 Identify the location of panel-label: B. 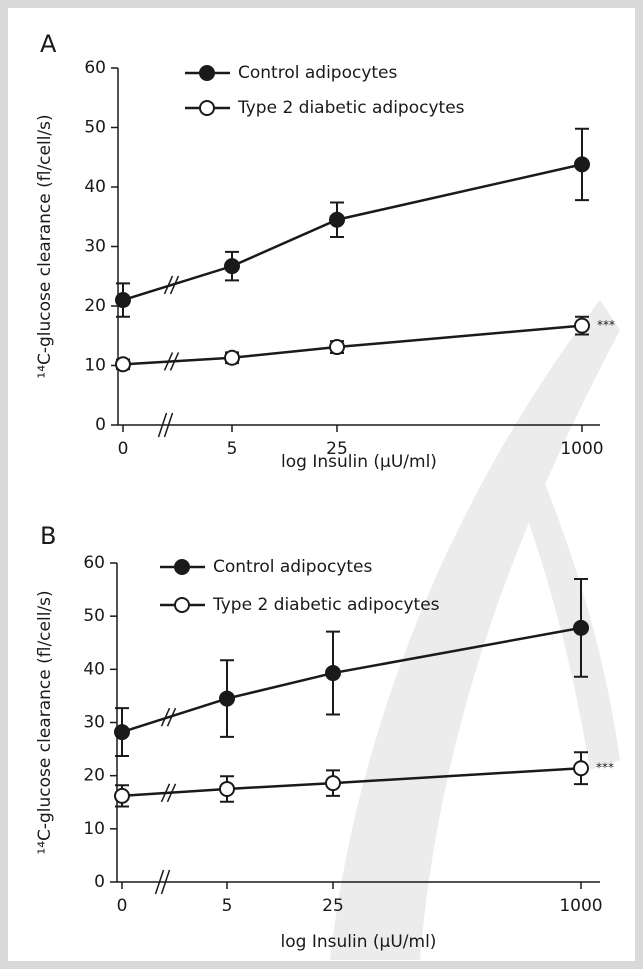
(48, 536).